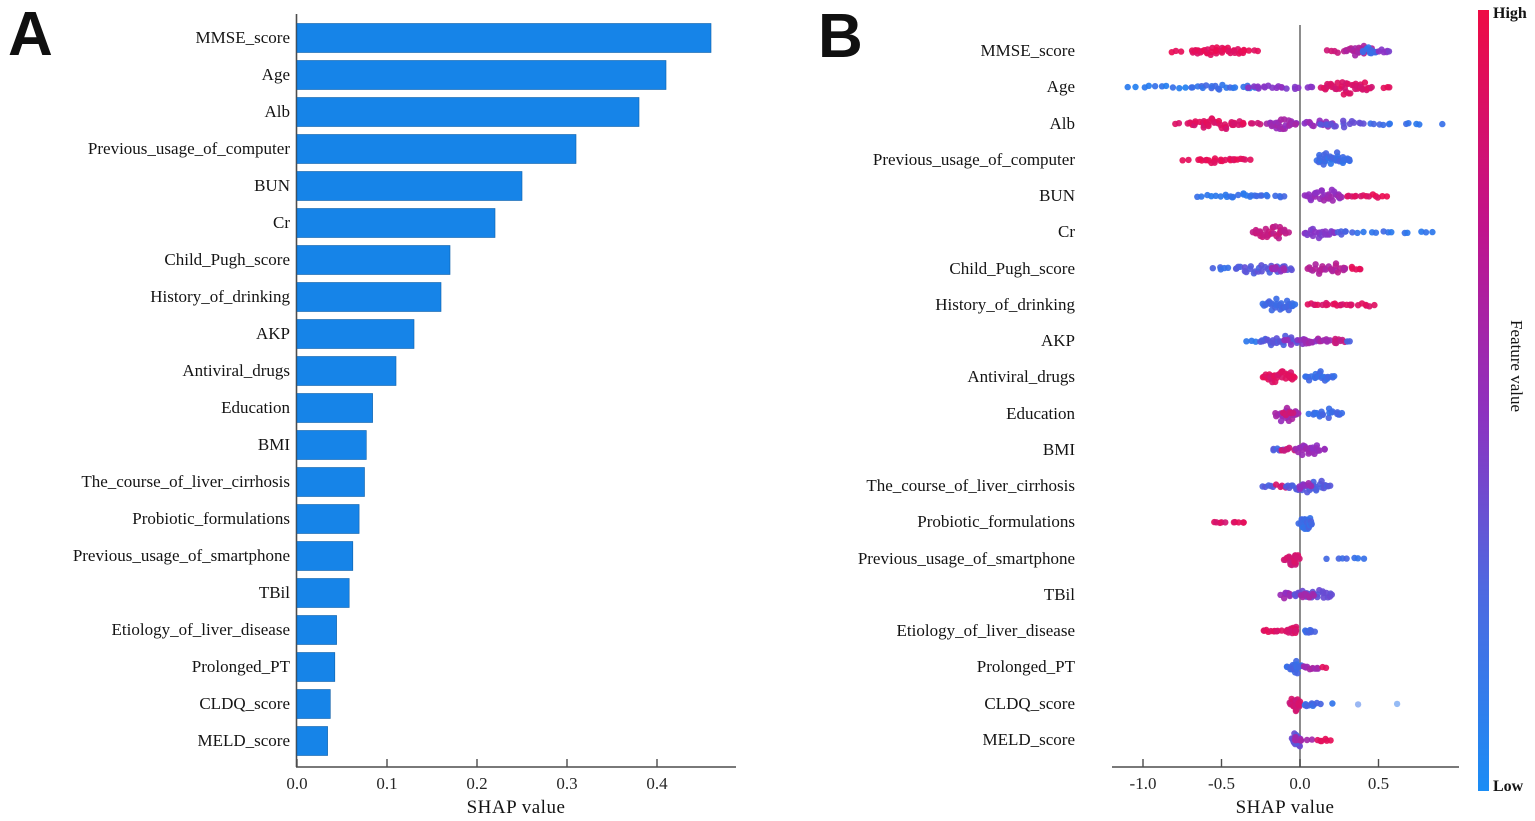 The height and width of the screenshot is (821, 1535). Describe the element at coordinates (272, 185) in the screenshot. I see `panel-a-feature-label-BUN: BUN` at that location.